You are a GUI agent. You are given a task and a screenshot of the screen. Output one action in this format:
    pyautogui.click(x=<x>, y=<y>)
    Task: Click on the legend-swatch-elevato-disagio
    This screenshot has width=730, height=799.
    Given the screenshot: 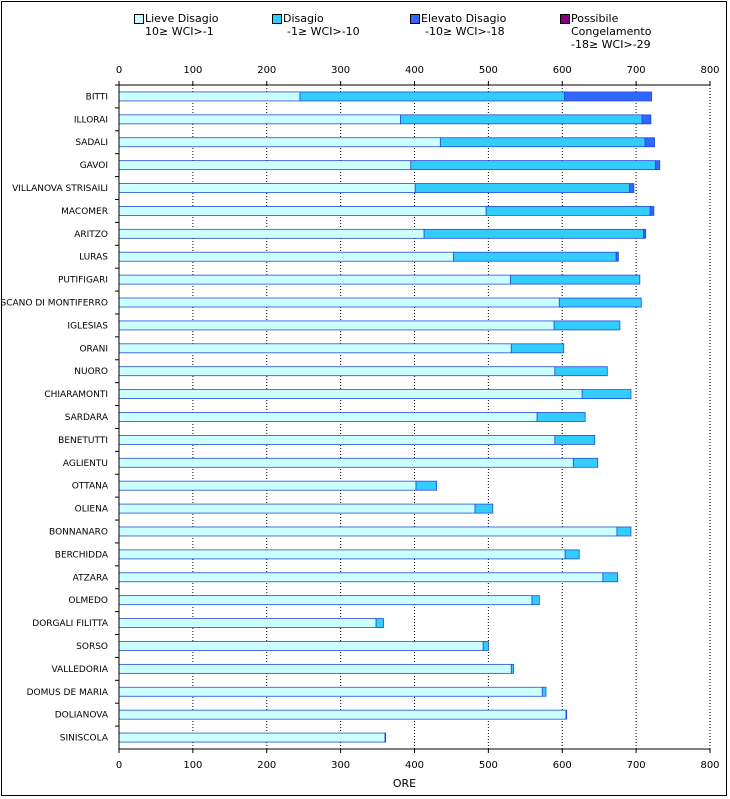 What is the action you would take?
    pyautogui.click(x=415, y=19)
    